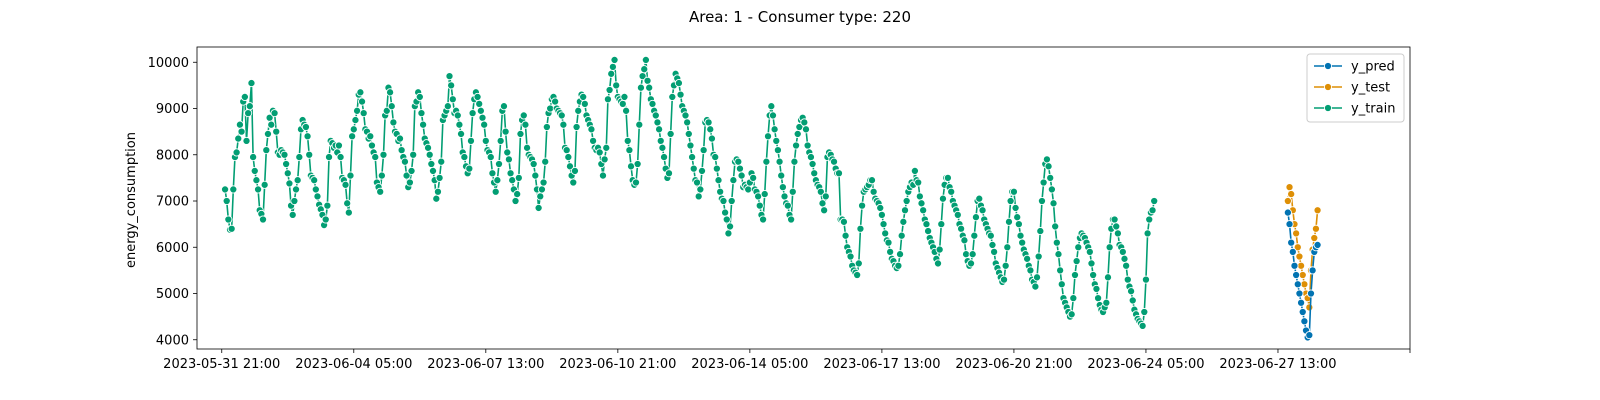 The image size is (1600, 400). Describe the element at coordinates (172, 248) in the screenshot. I see `y-tick-label: 6000` at that location.